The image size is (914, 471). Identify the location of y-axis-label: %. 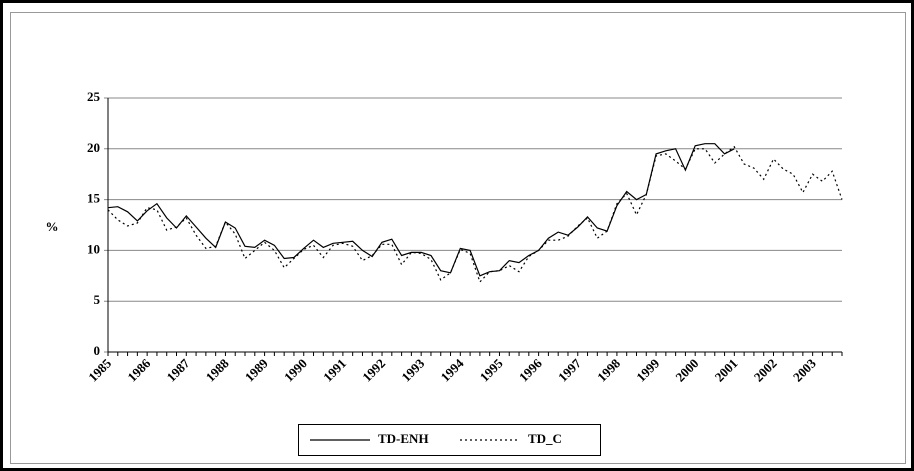
(52, 226).